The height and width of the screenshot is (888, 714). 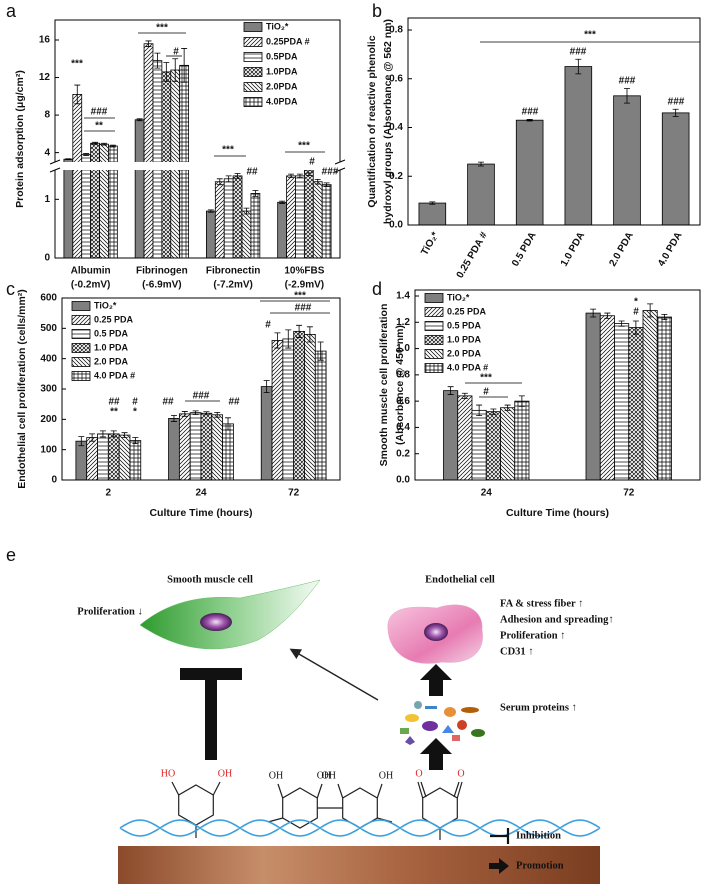 What do you see at coordinates (114, 375) in the screenshot?
I see `legend-label: 4.0 PDA #` at bounding box center [114, 375].